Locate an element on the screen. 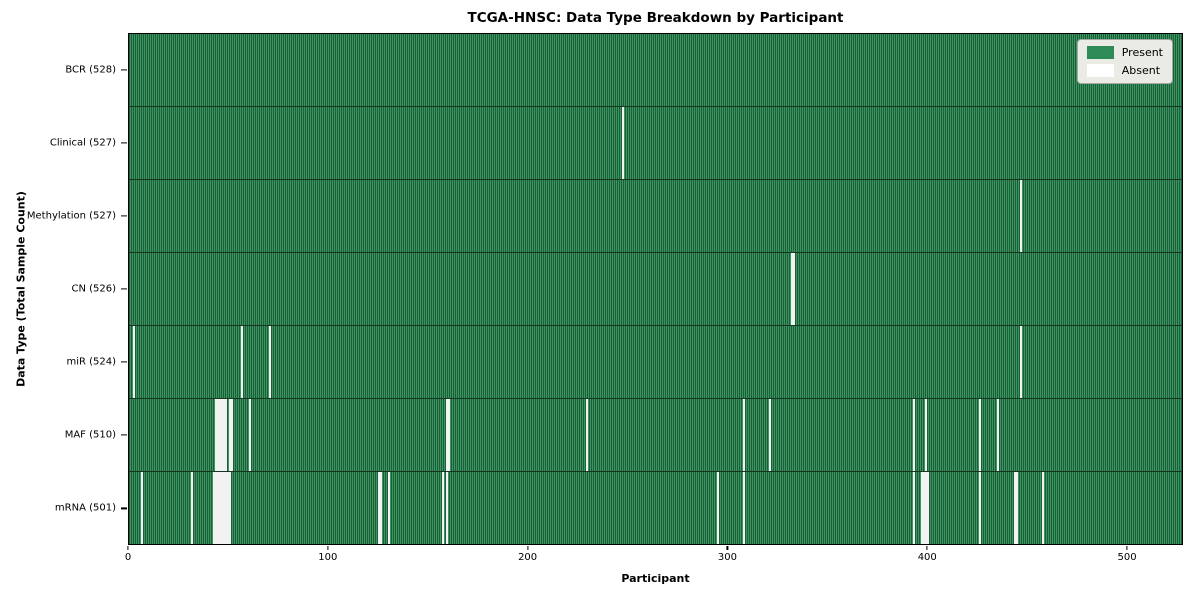 The width and height of the screenshot is (1200, 600). x-tick-label-0: 0 is located at coordinates (128, 557).